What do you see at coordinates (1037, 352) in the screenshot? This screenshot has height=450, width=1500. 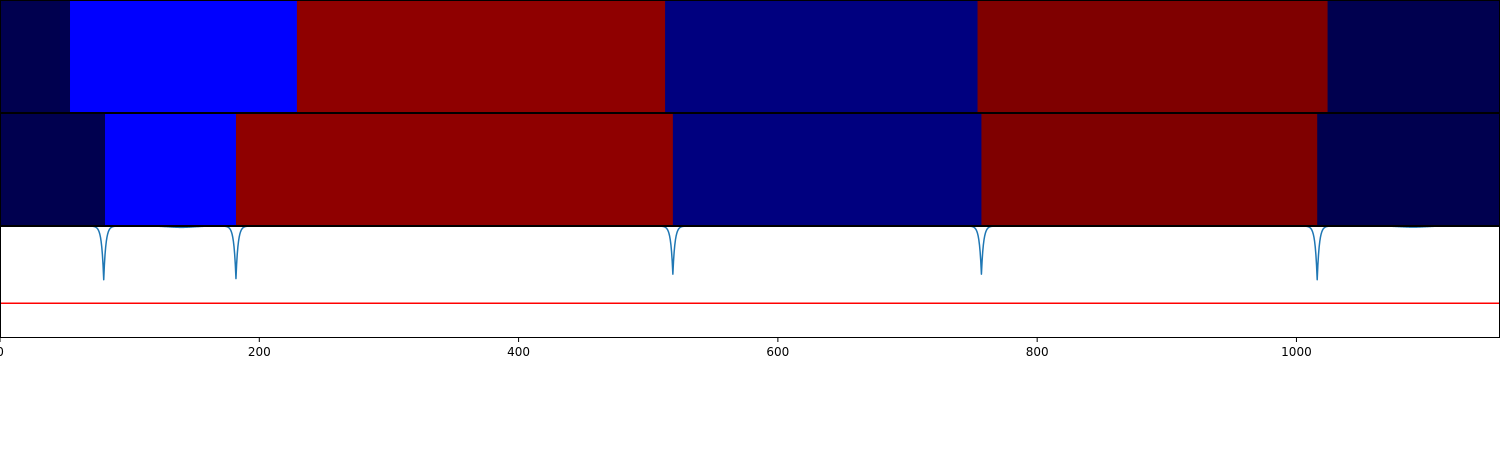 I see `x-tick-label-4: 800` at bounding box center [1037, 352].